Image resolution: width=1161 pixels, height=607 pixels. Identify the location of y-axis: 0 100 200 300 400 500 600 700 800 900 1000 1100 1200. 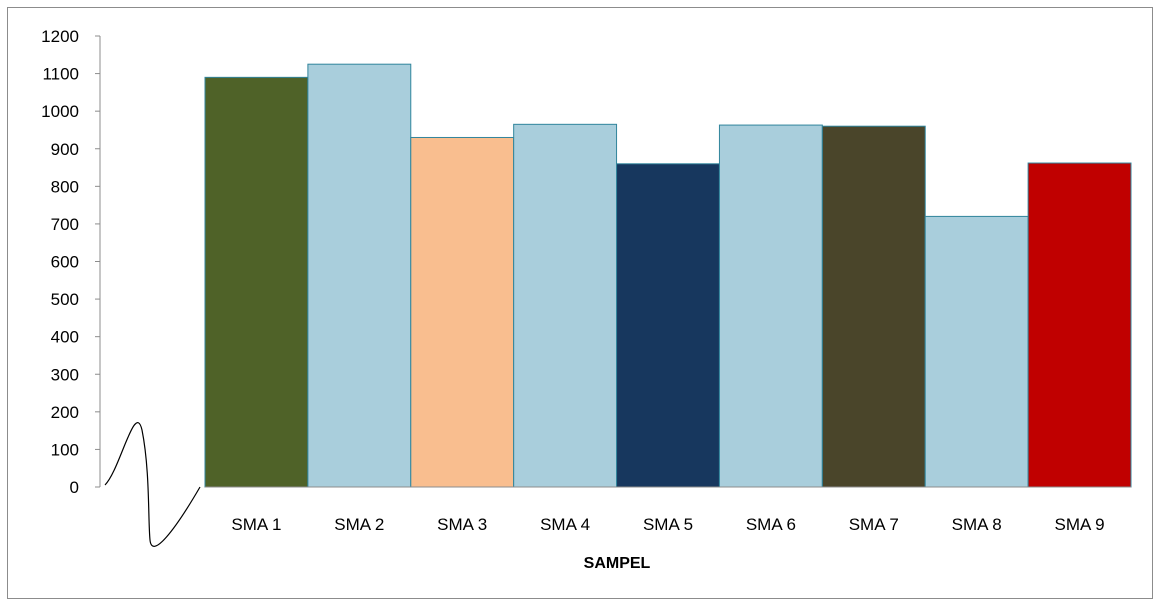
(71, 262).